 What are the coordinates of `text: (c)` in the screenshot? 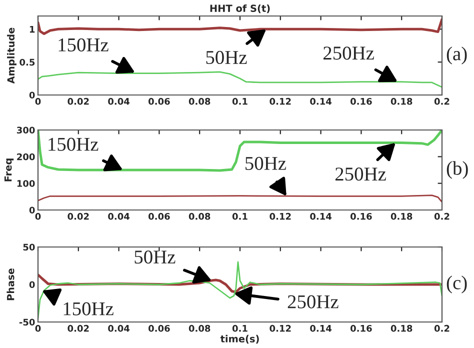 It's located at (456, 285).